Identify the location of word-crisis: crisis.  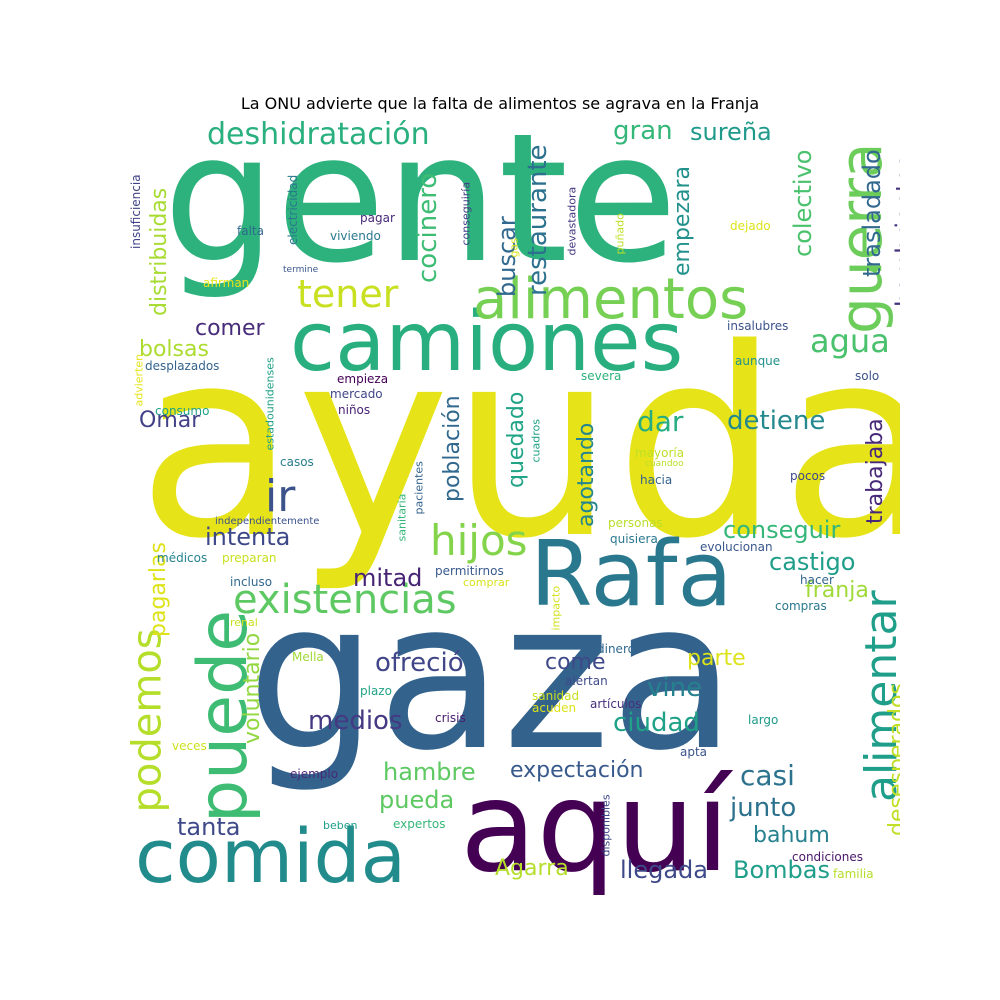
(450, 718).